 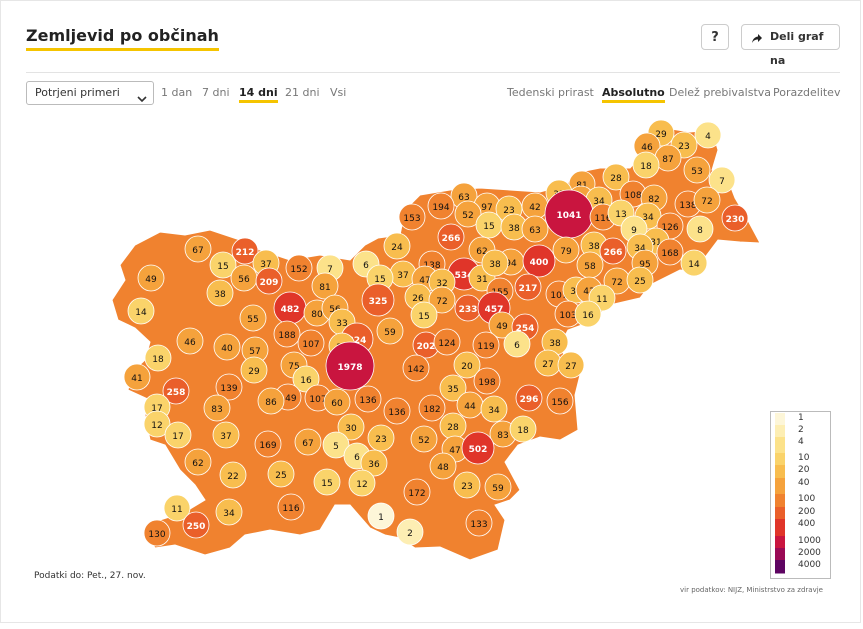 What do you see at coordinates (338, 92) in the screenshot?
I see `time-option-vsi: Vsi` at bounding box center [338, 92].